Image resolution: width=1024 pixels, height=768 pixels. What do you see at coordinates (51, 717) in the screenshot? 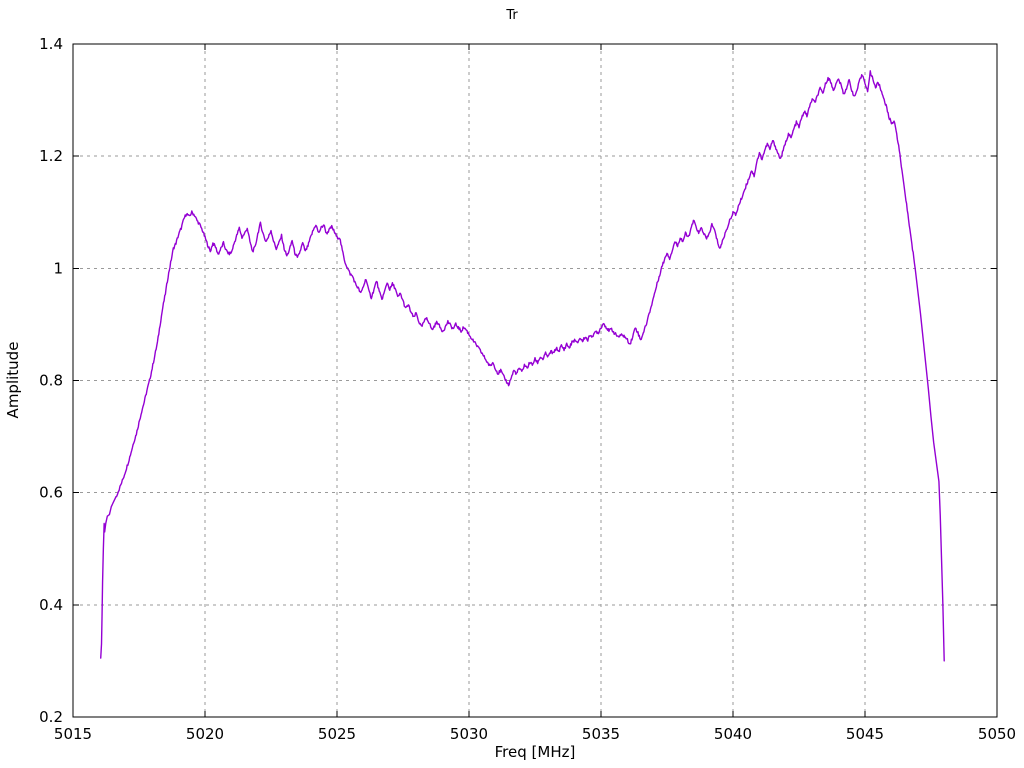
I see `y-tick-label: 0.2` at bounding box center [51, 717].